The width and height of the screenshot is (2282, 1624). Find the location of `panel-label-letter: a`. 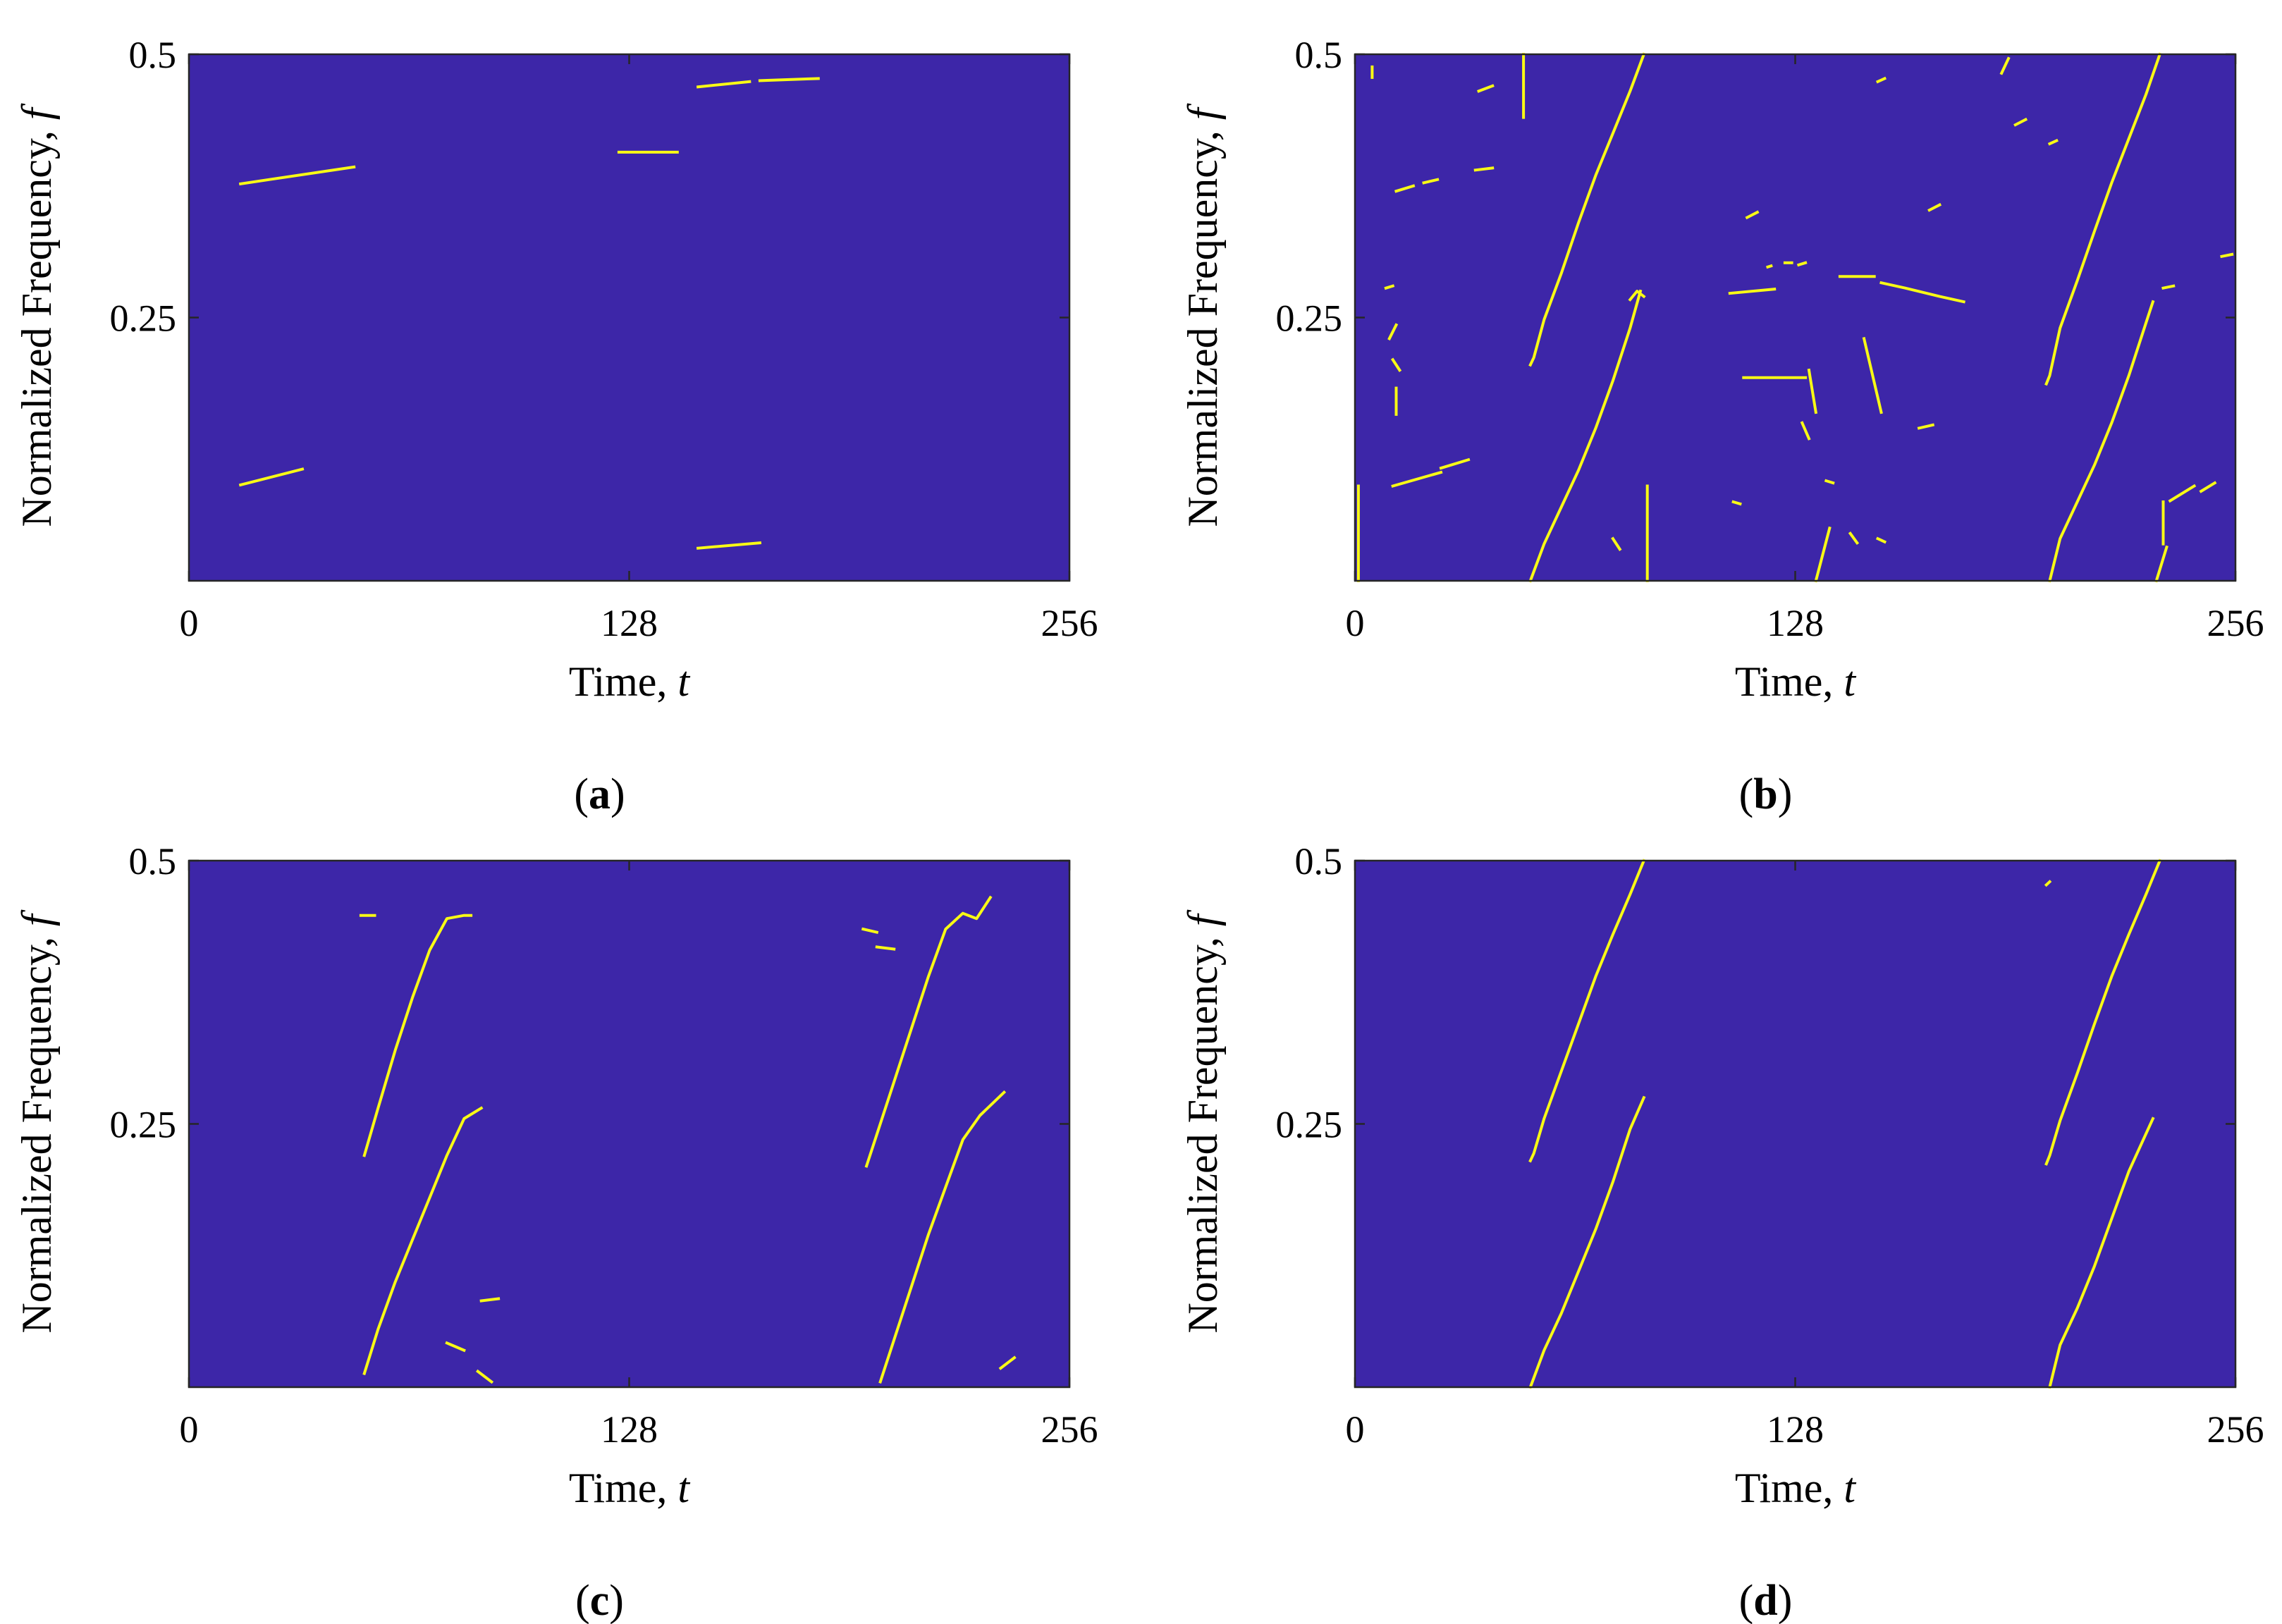

panel-label-letter: a is located at coordinates (600, 794).